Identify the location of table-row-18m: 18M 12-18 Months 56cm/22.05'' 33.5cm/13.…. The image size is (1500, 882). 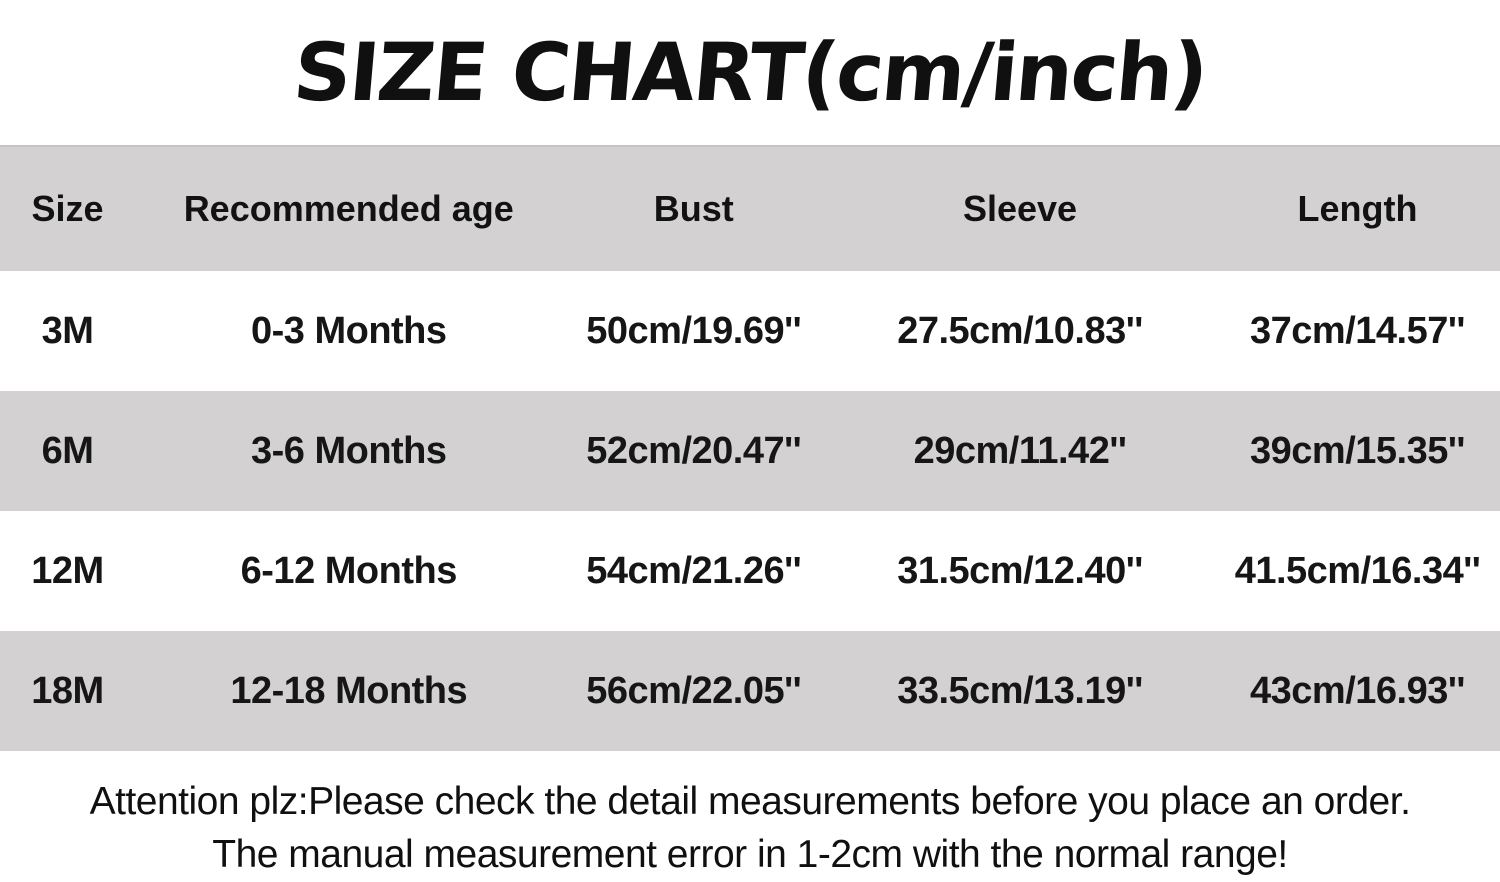
(750, 691).